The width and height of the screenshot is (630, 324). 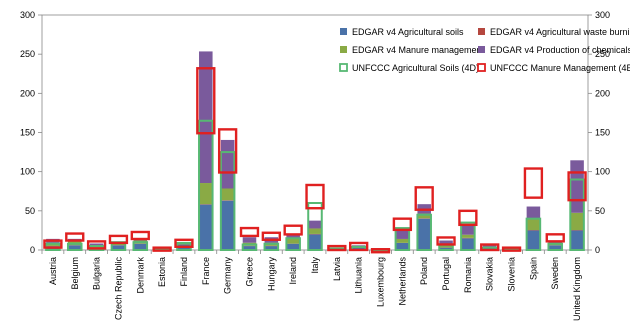 I want to click on y-tick-label-right: 50, so click(x=600, y=211).